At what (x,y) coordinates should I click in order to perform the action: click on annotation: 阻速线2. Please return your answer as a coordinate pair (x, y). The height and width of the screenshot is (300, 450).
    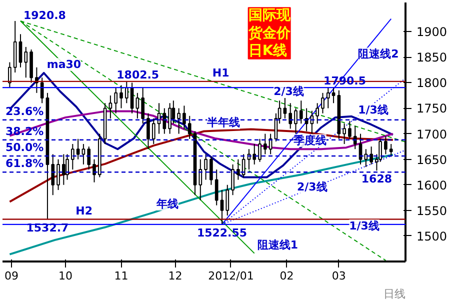
    Looking at the image, I should click on (378, 54).